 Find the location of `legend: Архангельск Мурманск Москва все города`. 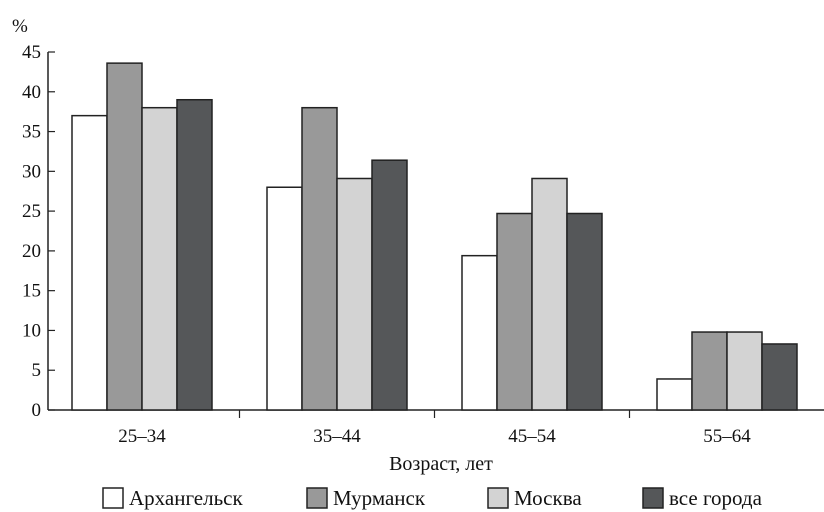

legend: Архангельск Мурманск Москва все города is located at coordinates (432, 498).